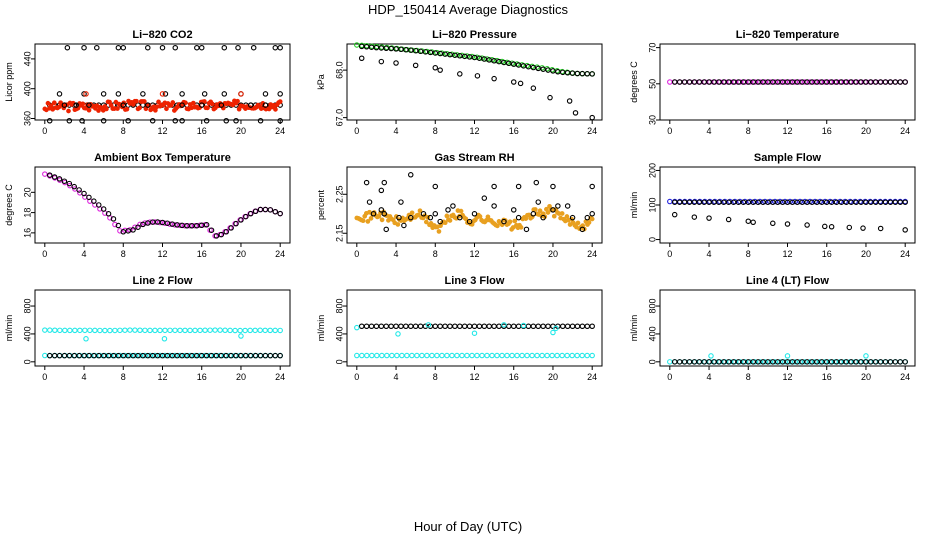 This screenshot has width=936, height=540. Describe the element at coordinates (866, 131) in the screenshot. I see `x-tick-label: 20` at that location.